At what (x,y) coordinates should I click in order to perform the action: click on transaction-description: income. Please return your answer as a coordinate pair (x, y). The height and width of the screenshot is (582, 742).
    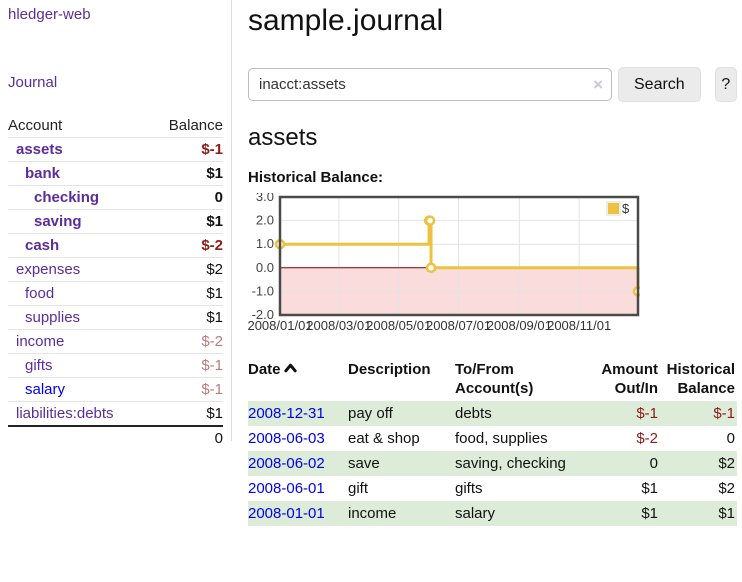
    Looking at the image, I should click on (372, 513).